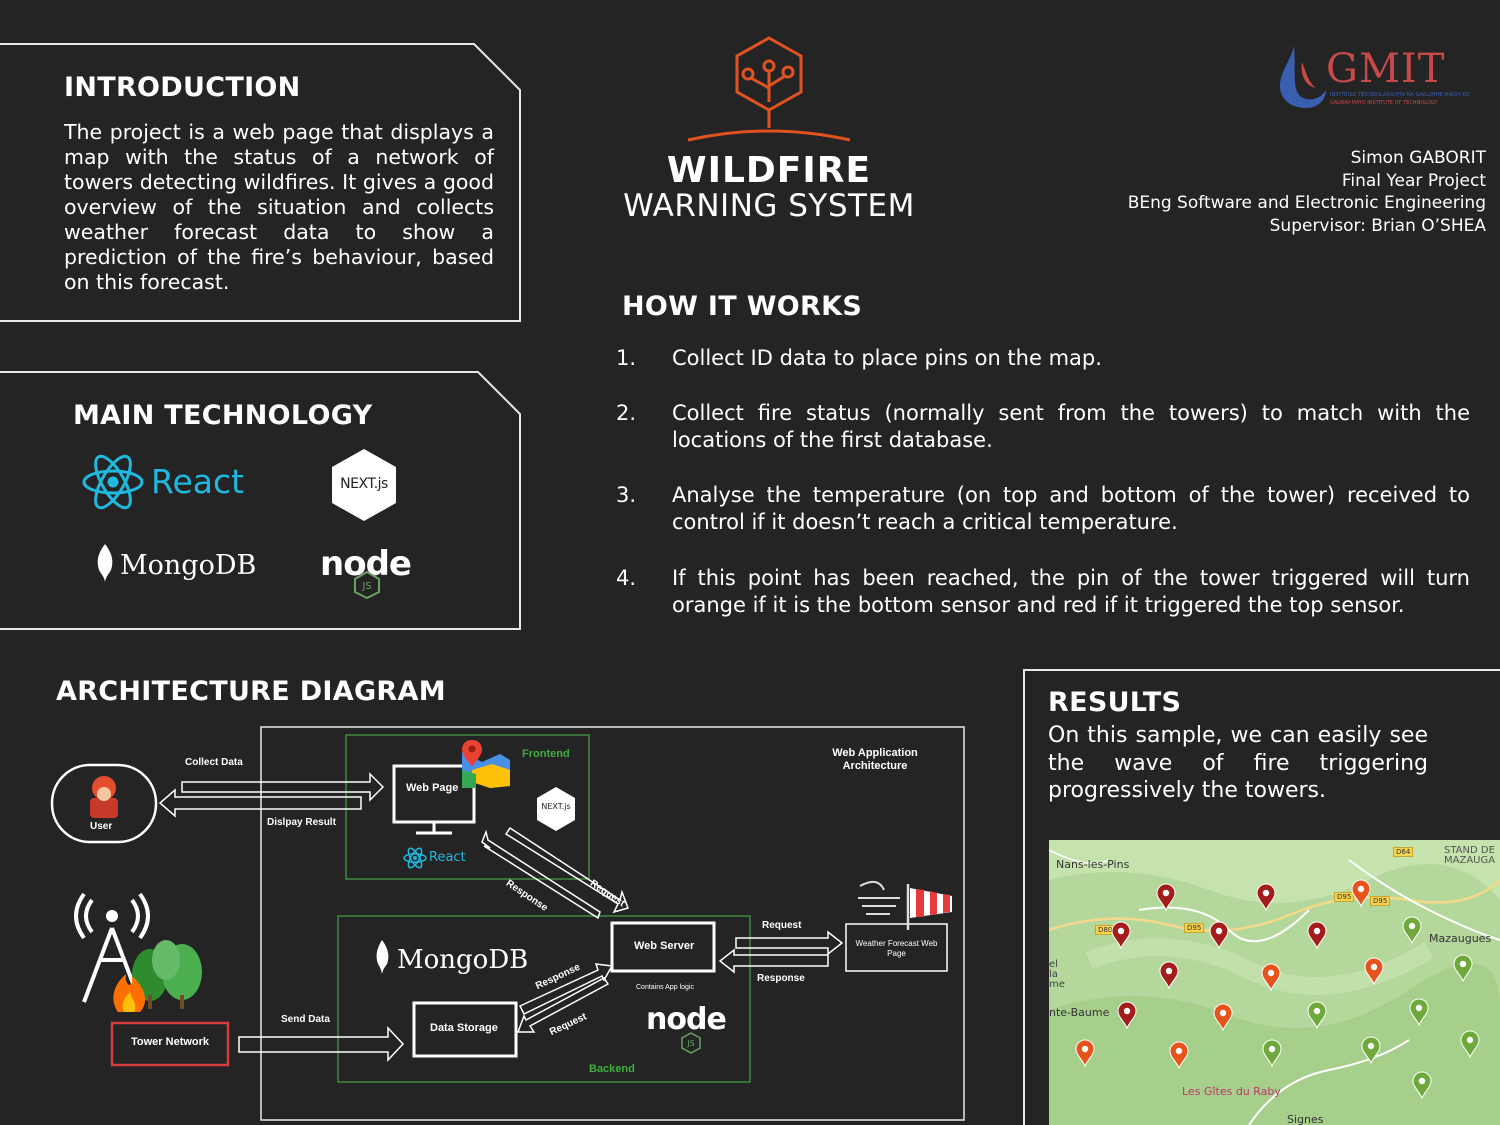 The width and height of the screenshot is (1500, 1125). Describe the element at coordinates (415, 858) in the screenshot. I see `diagram-react-icon` at that location.